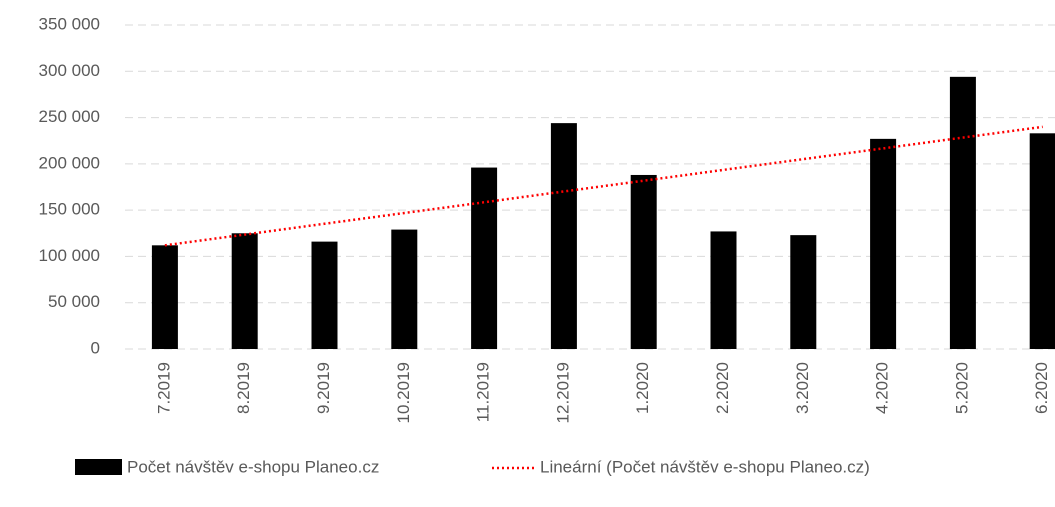 Image resolution: width=1055 pixels, height=507 pixels. What do you see at coordinates (882, 388) in the screenshot?
I see `x-tick-label: 4.2020` at bounding box center [882, 388].